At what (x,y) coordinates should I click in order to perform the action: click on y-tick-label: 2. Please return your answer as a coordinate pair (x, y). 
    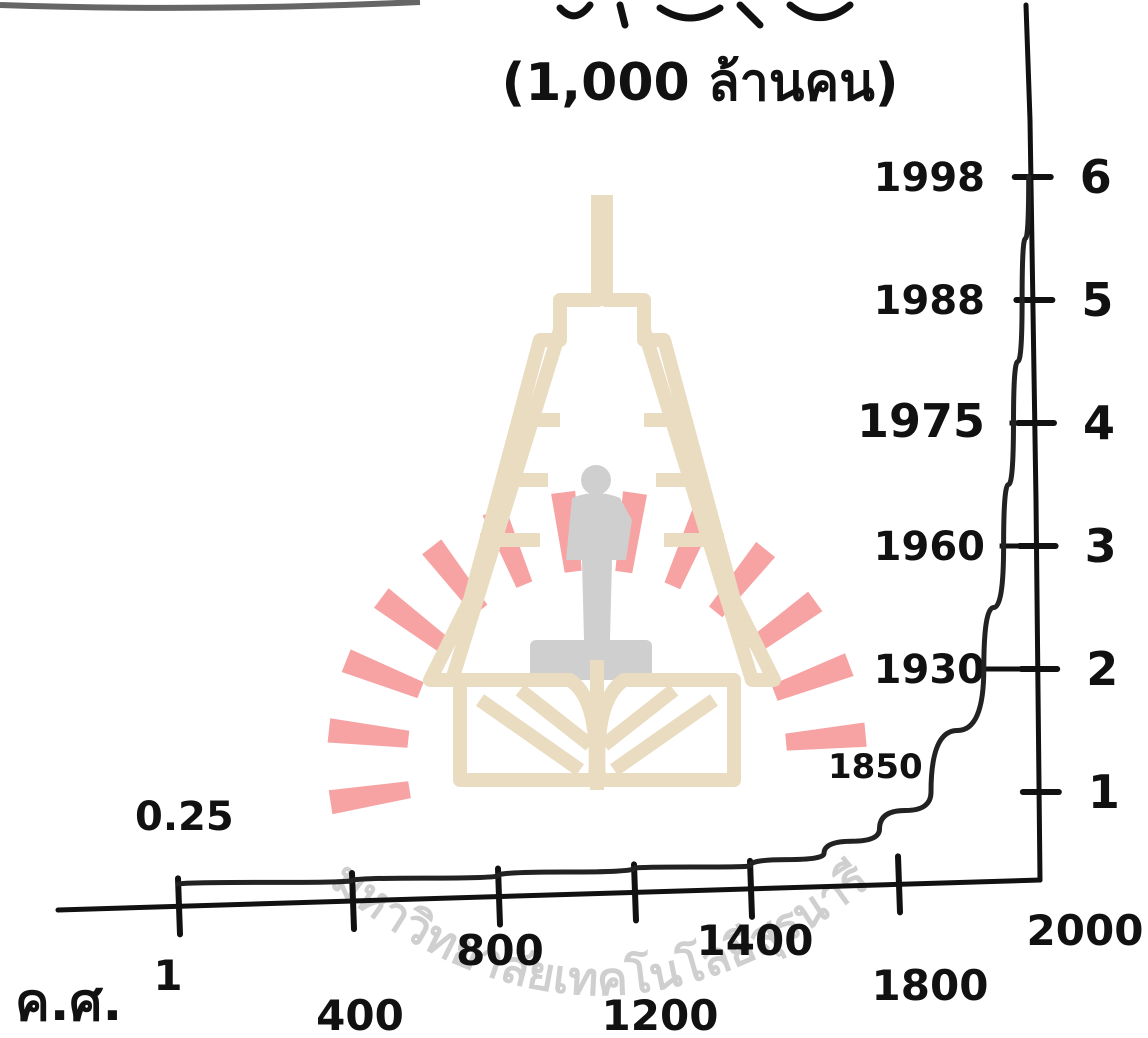
    Looking at the image, I should click on (1102, 669).